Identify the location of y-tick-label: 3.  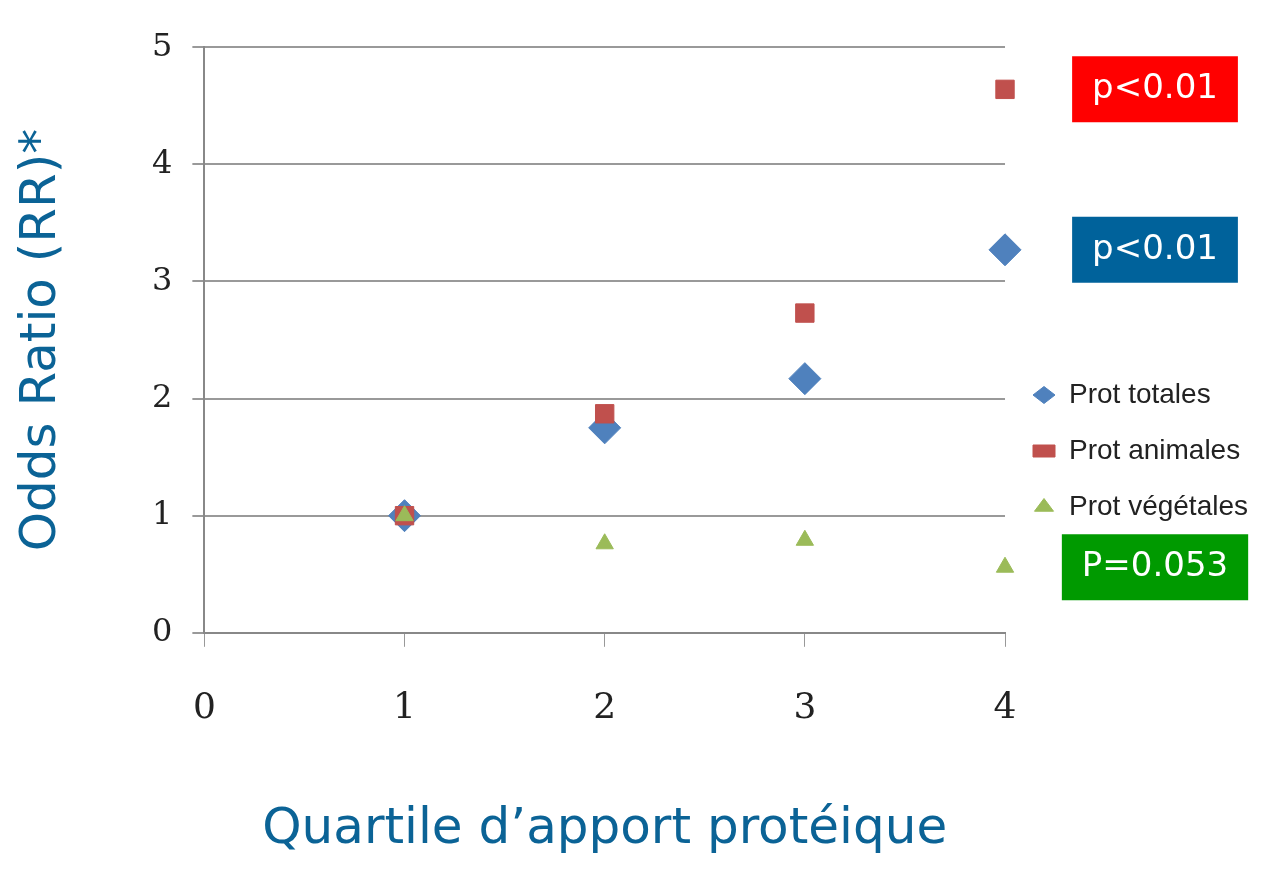
(162, 278).